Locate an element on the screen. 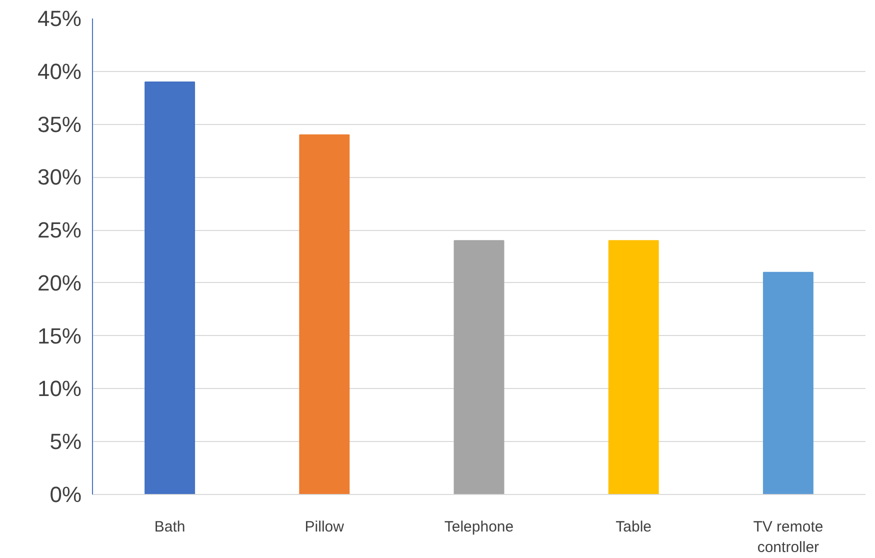  y-tick-label: 25% is located at coordinates (59, 230).